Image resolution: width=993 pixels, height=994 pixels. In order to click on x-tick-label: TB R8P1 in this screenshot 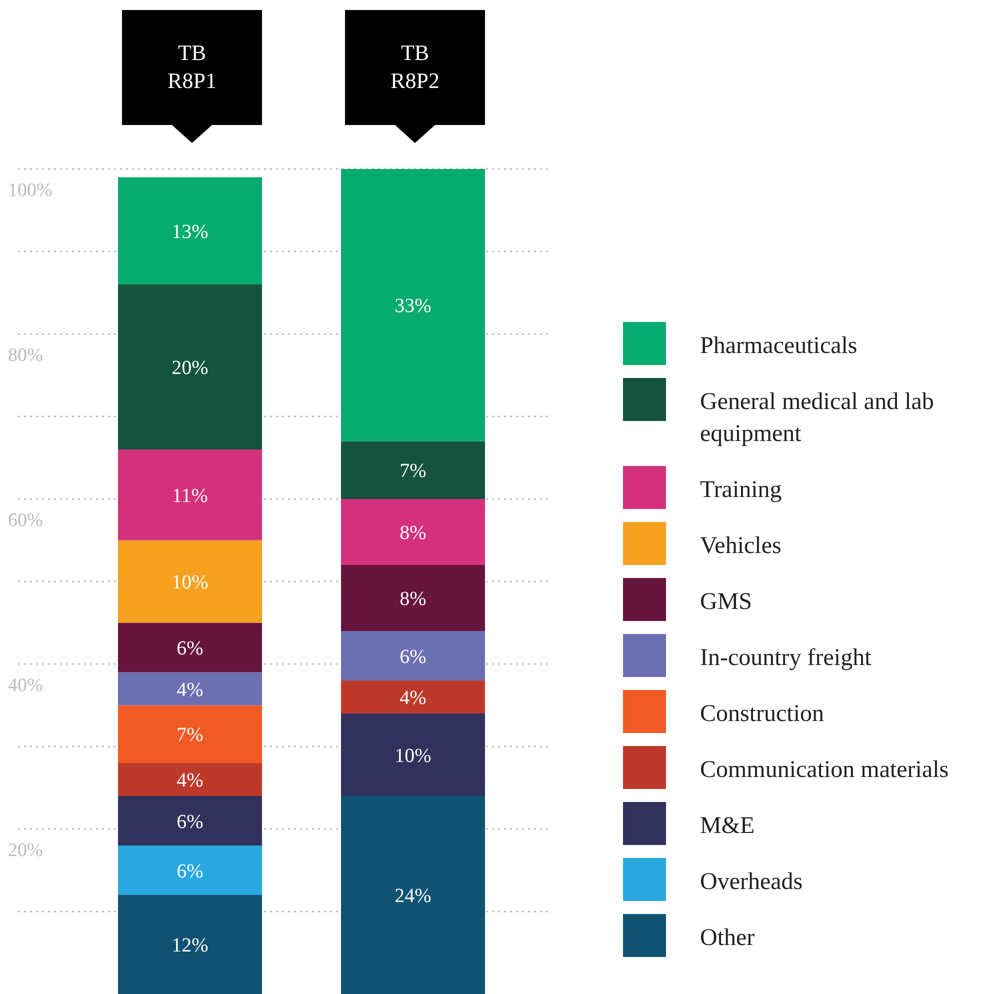, I will do `click(192, 66)`.